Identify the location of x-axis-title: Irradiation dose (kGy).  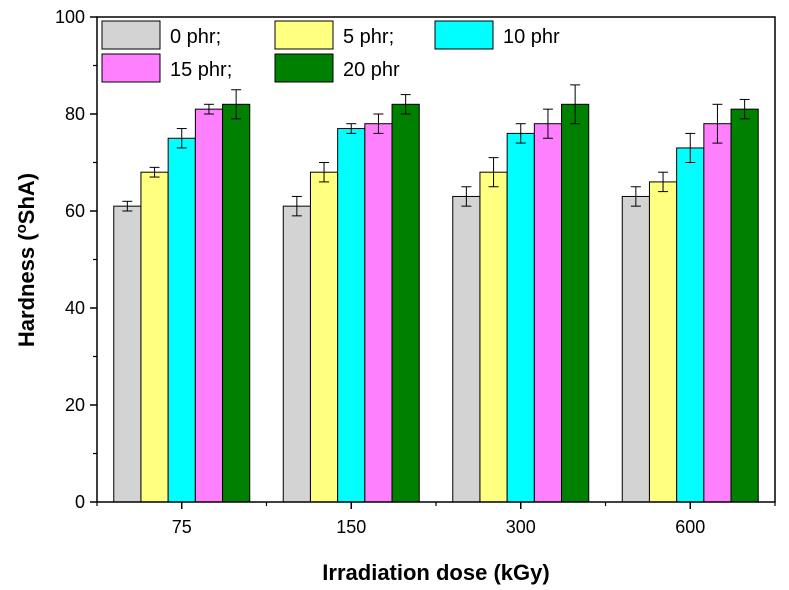
(435, 572).